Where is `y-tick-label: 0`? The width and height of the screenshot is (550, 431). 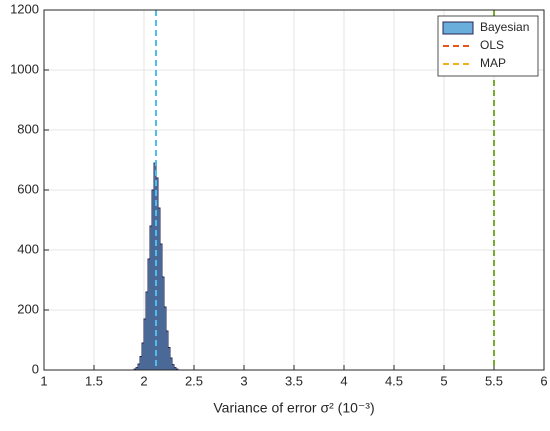
y-tick-label: 0 is located at coordinates (35, 368).